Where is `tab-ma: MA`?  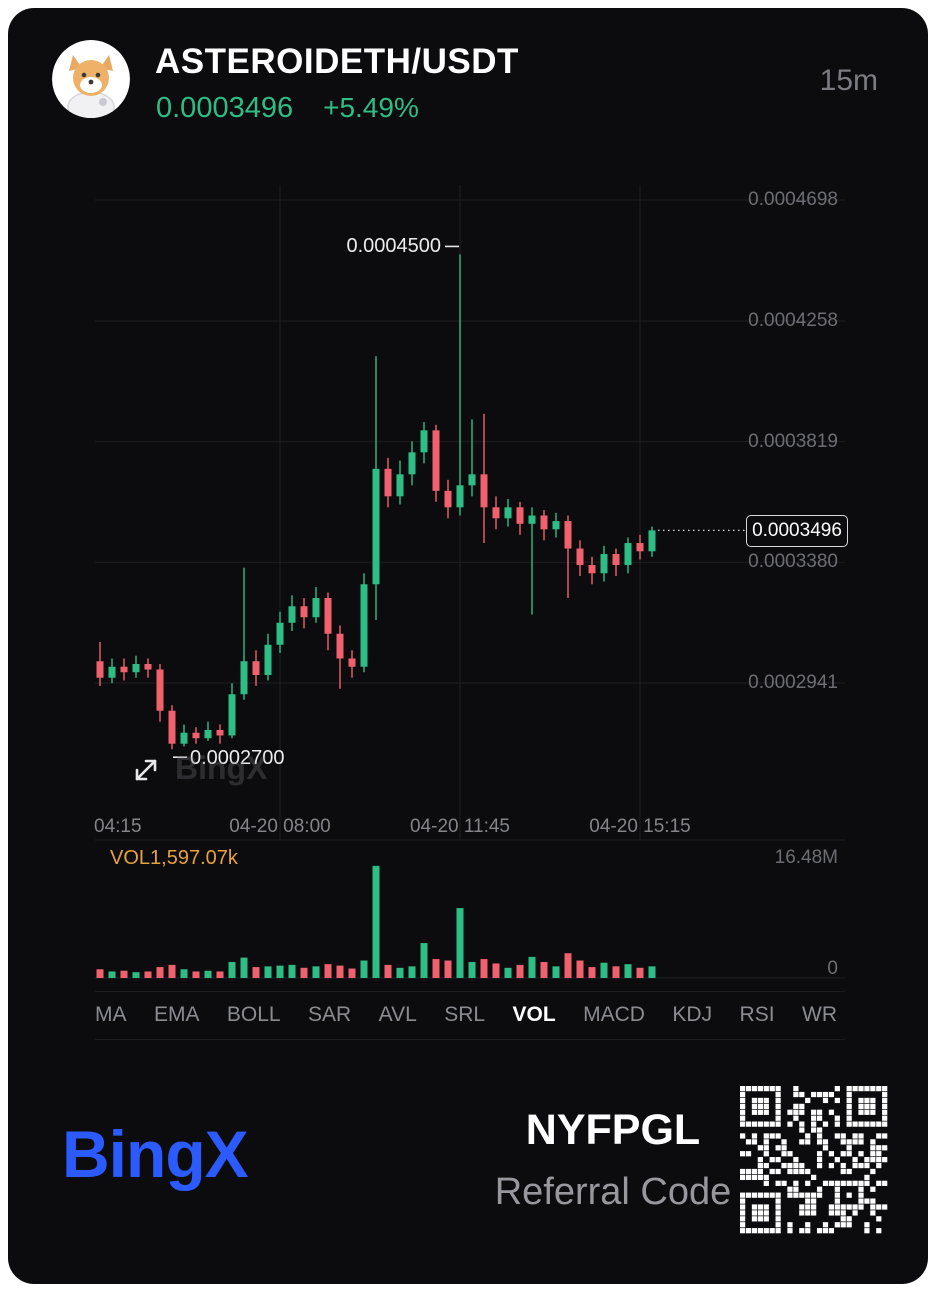
tab-ma: MA is located at coordinates (111, 1014).